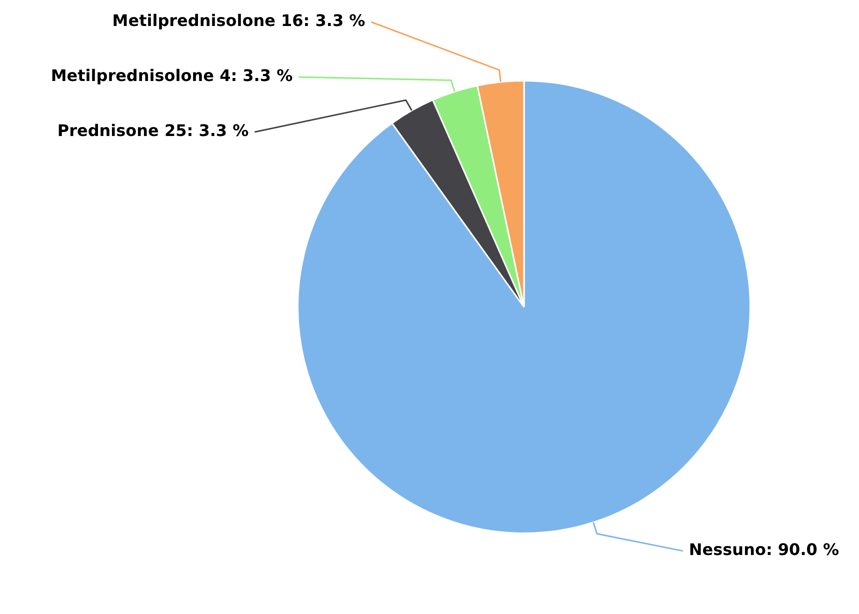 This screenshot has width=859, height=614. I want to click on slice-label: Nessuno: 90.0 %, so click(763, 550).